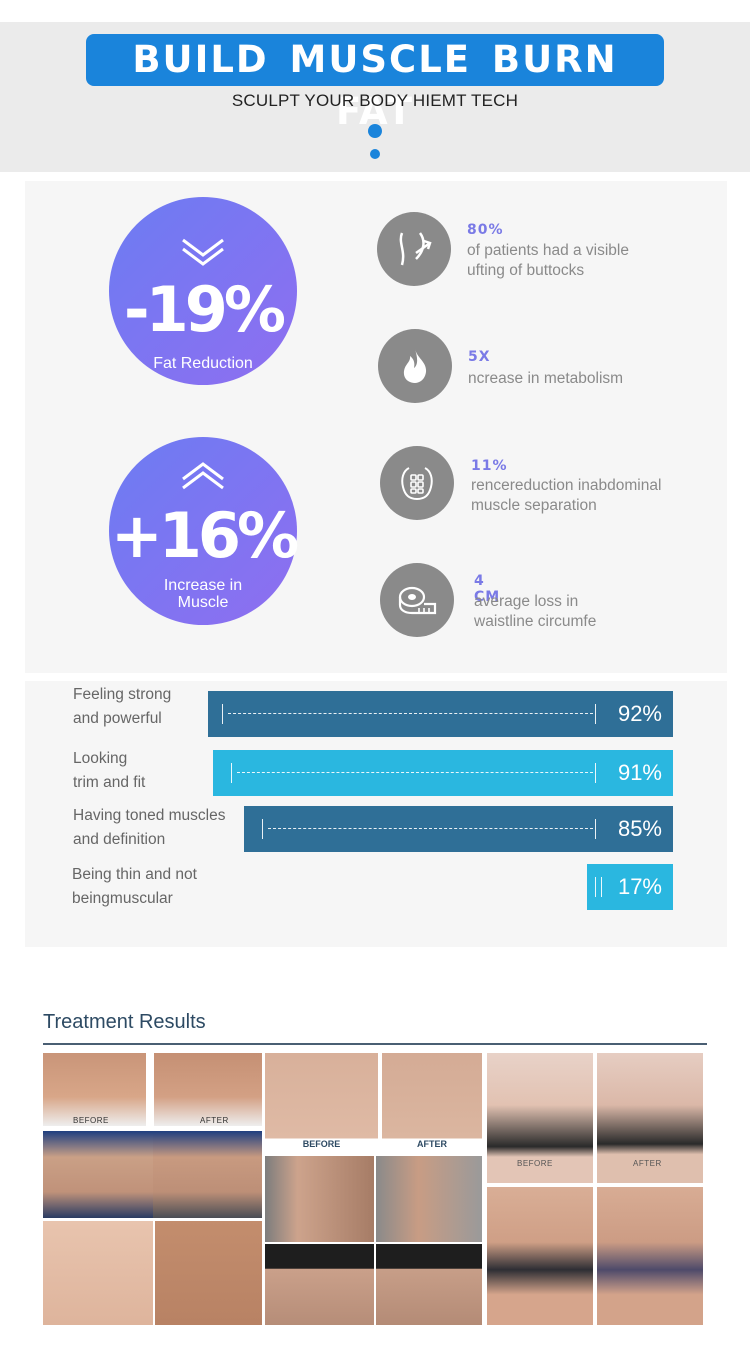  What do you see at coordinates (417, 483) in the screenshot?
I see `abdomen-icon` at bounding box center [417, 483].